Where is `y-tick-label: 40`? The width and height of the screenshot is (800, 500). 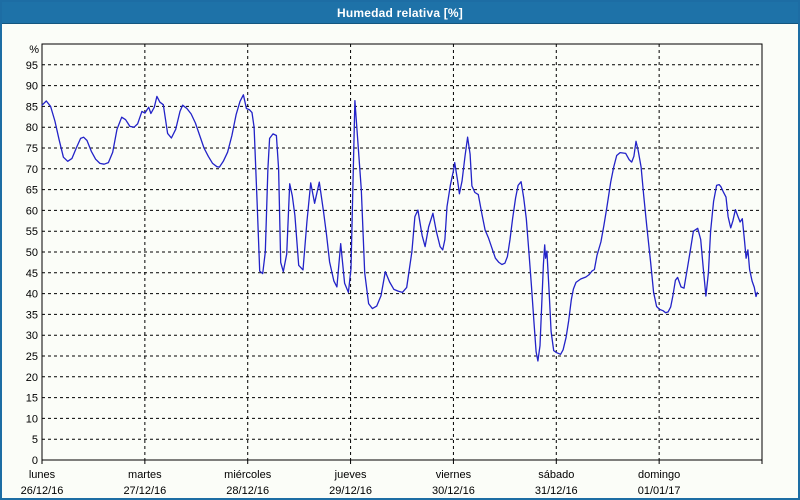
y-tick-label: 40 is located at coordinates (32, 295).